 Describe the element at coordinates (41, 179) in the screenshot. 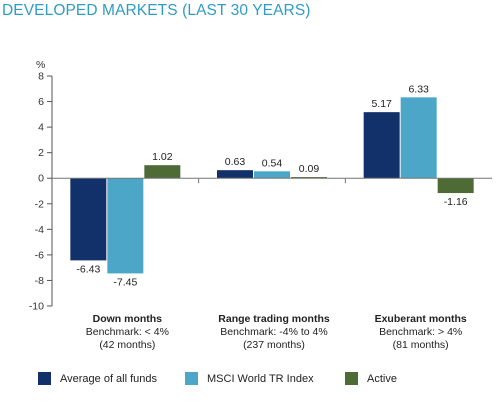

I see `y-tick-label: 0` at that location.